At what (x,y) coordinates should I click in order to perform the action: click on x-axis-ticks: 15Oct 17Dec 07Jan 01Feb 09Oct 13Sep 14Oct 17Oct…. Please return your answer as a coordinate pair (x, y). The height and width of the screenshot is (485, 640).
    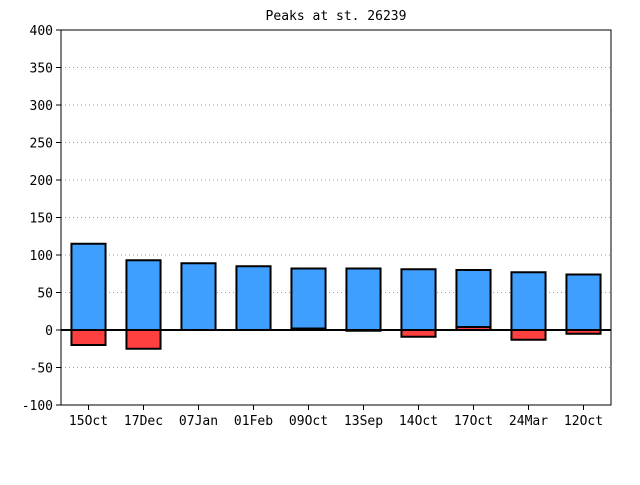
    Looking at the image, I should click on (336, 417).